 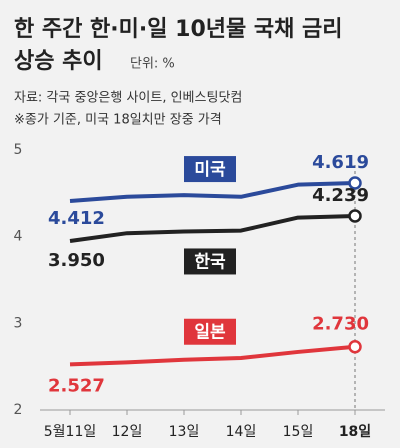 What do you see at coordinates (298, 432) in the screenshot?
I see `x-tick-label: 15일` at bounding box center [298, 432].